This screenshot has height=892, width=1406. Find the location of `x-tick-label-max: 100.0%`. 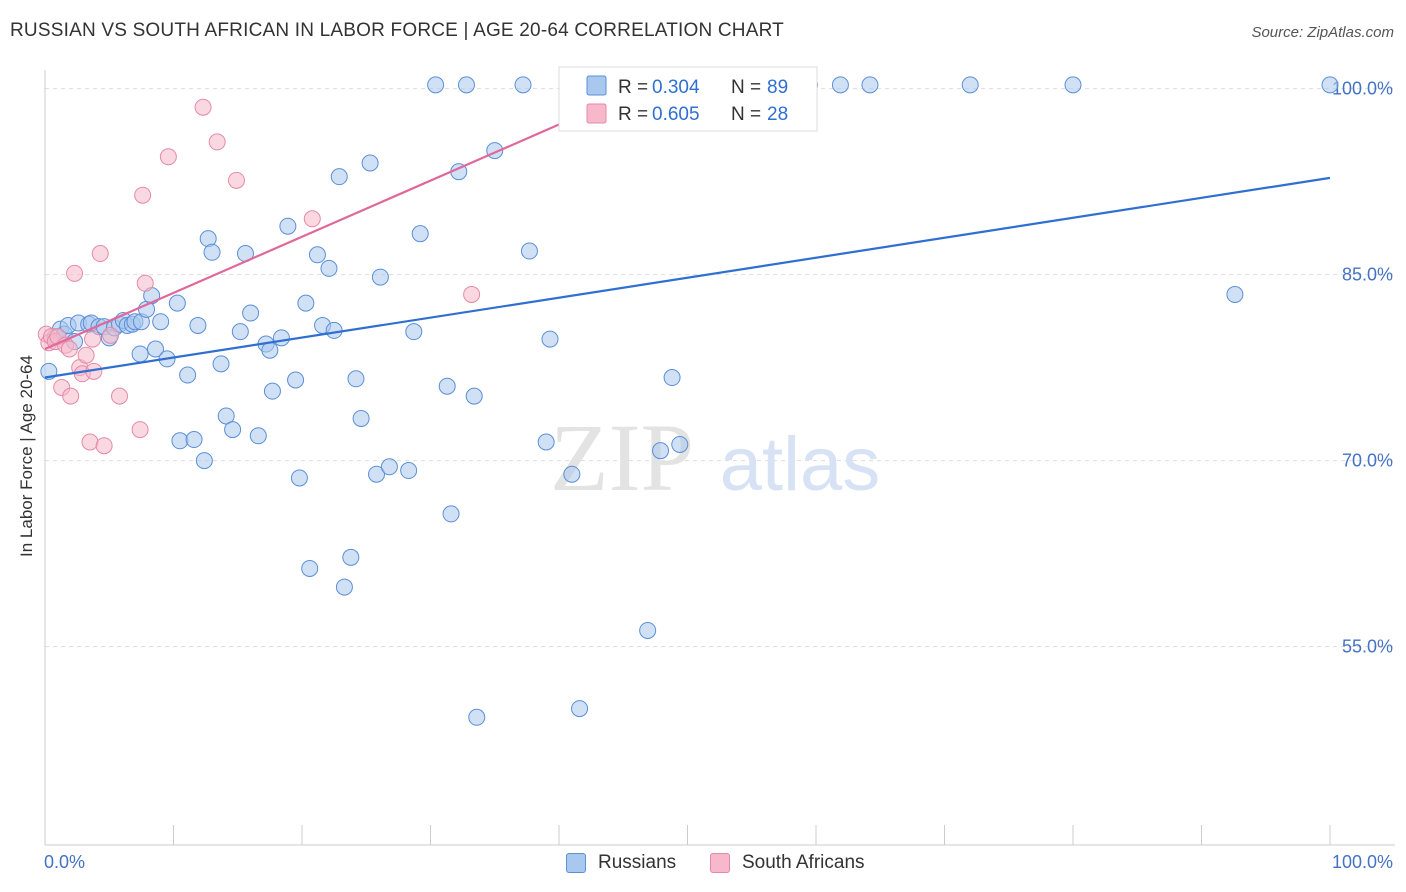

x-tick-label-max: 100.0% is located at coordinates (1362, 862).